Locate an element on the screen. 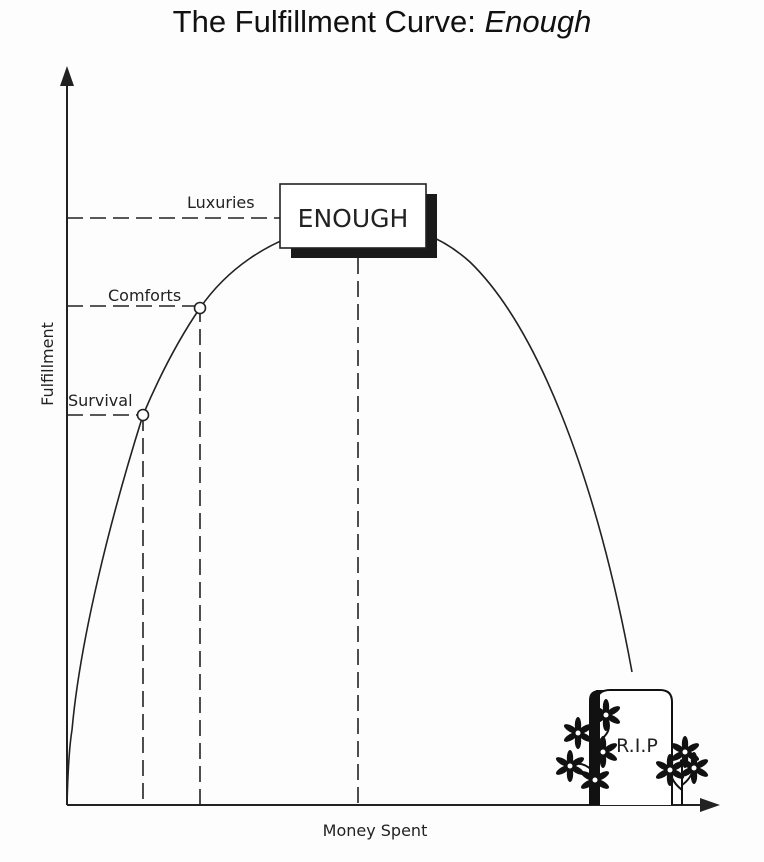 This screenshot has height=862, width=764. y-axis-arrow-icon is located at coordinates (67, 76).